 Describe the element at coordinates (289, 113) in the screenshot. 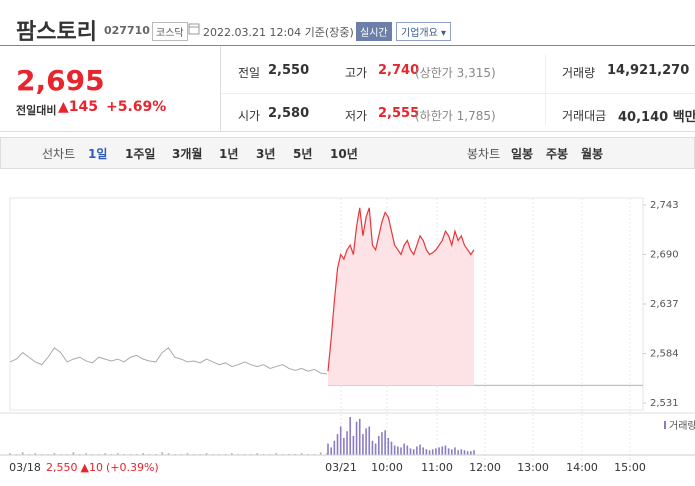

I see `stat-value: 2,580` at that location.